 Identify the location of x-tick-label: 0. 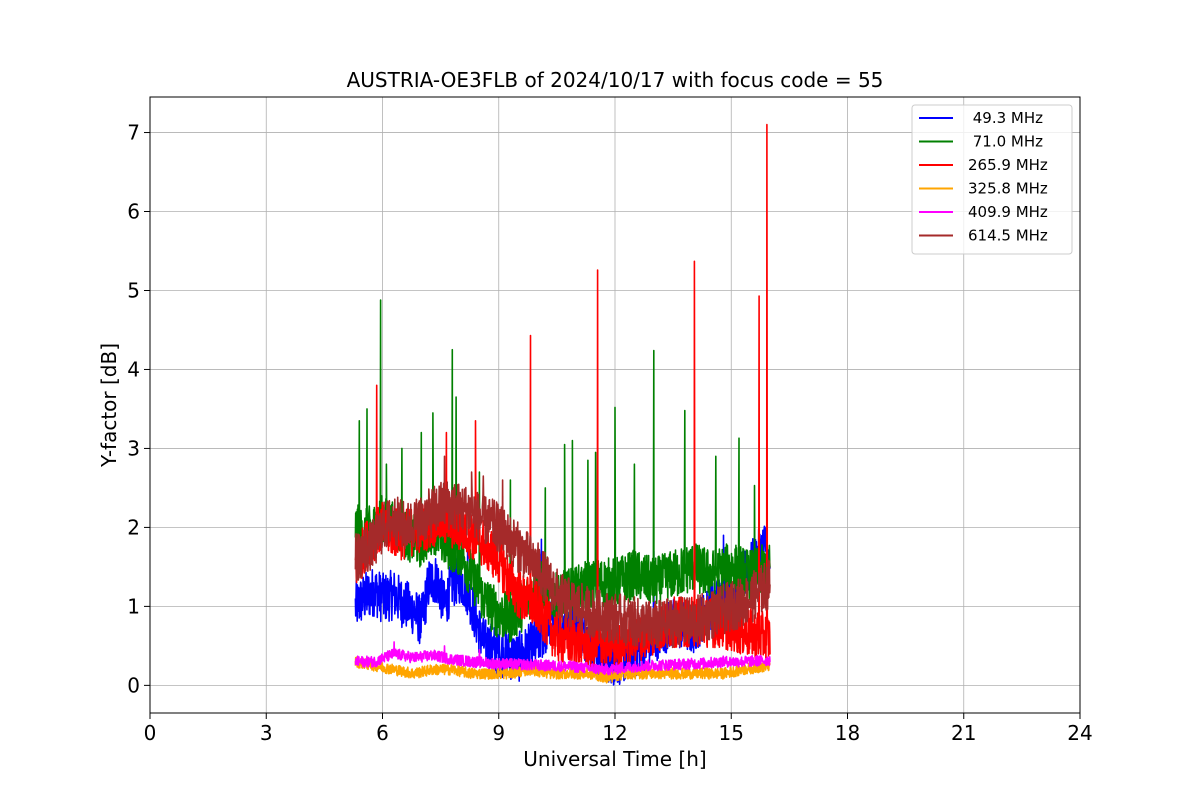
(150, 733).